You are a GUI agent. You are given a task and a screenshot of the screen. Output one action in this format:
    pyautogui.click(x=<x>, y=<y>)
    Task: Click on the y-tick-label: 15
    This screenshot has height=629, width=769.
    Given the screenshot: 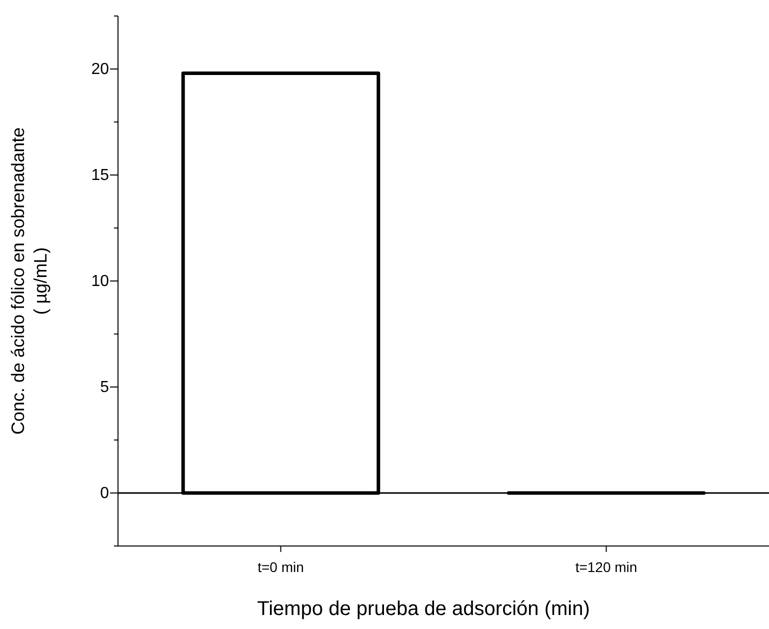 What is the action you would take?
    pyautogui.click(x=100, y=175)
    